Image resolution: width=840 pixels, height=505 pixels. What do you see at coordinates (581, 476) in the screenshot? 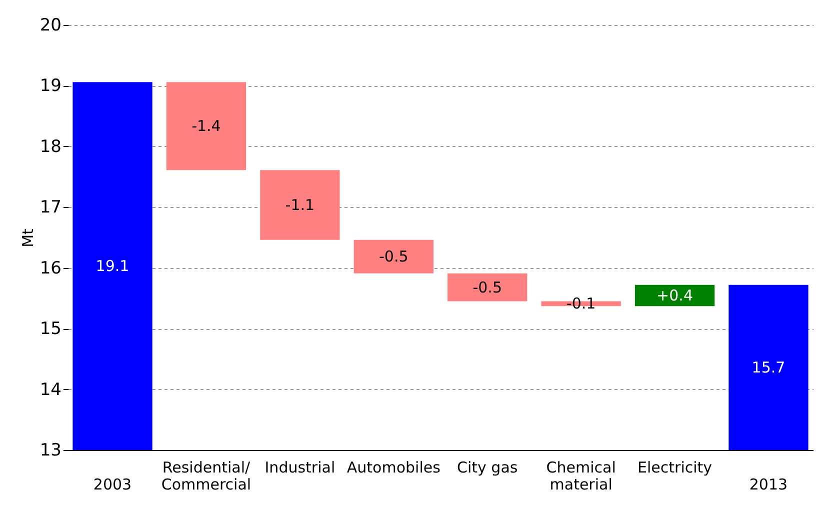
I see `x-tick-label: Chemical material` at bounding box center [581, 476].